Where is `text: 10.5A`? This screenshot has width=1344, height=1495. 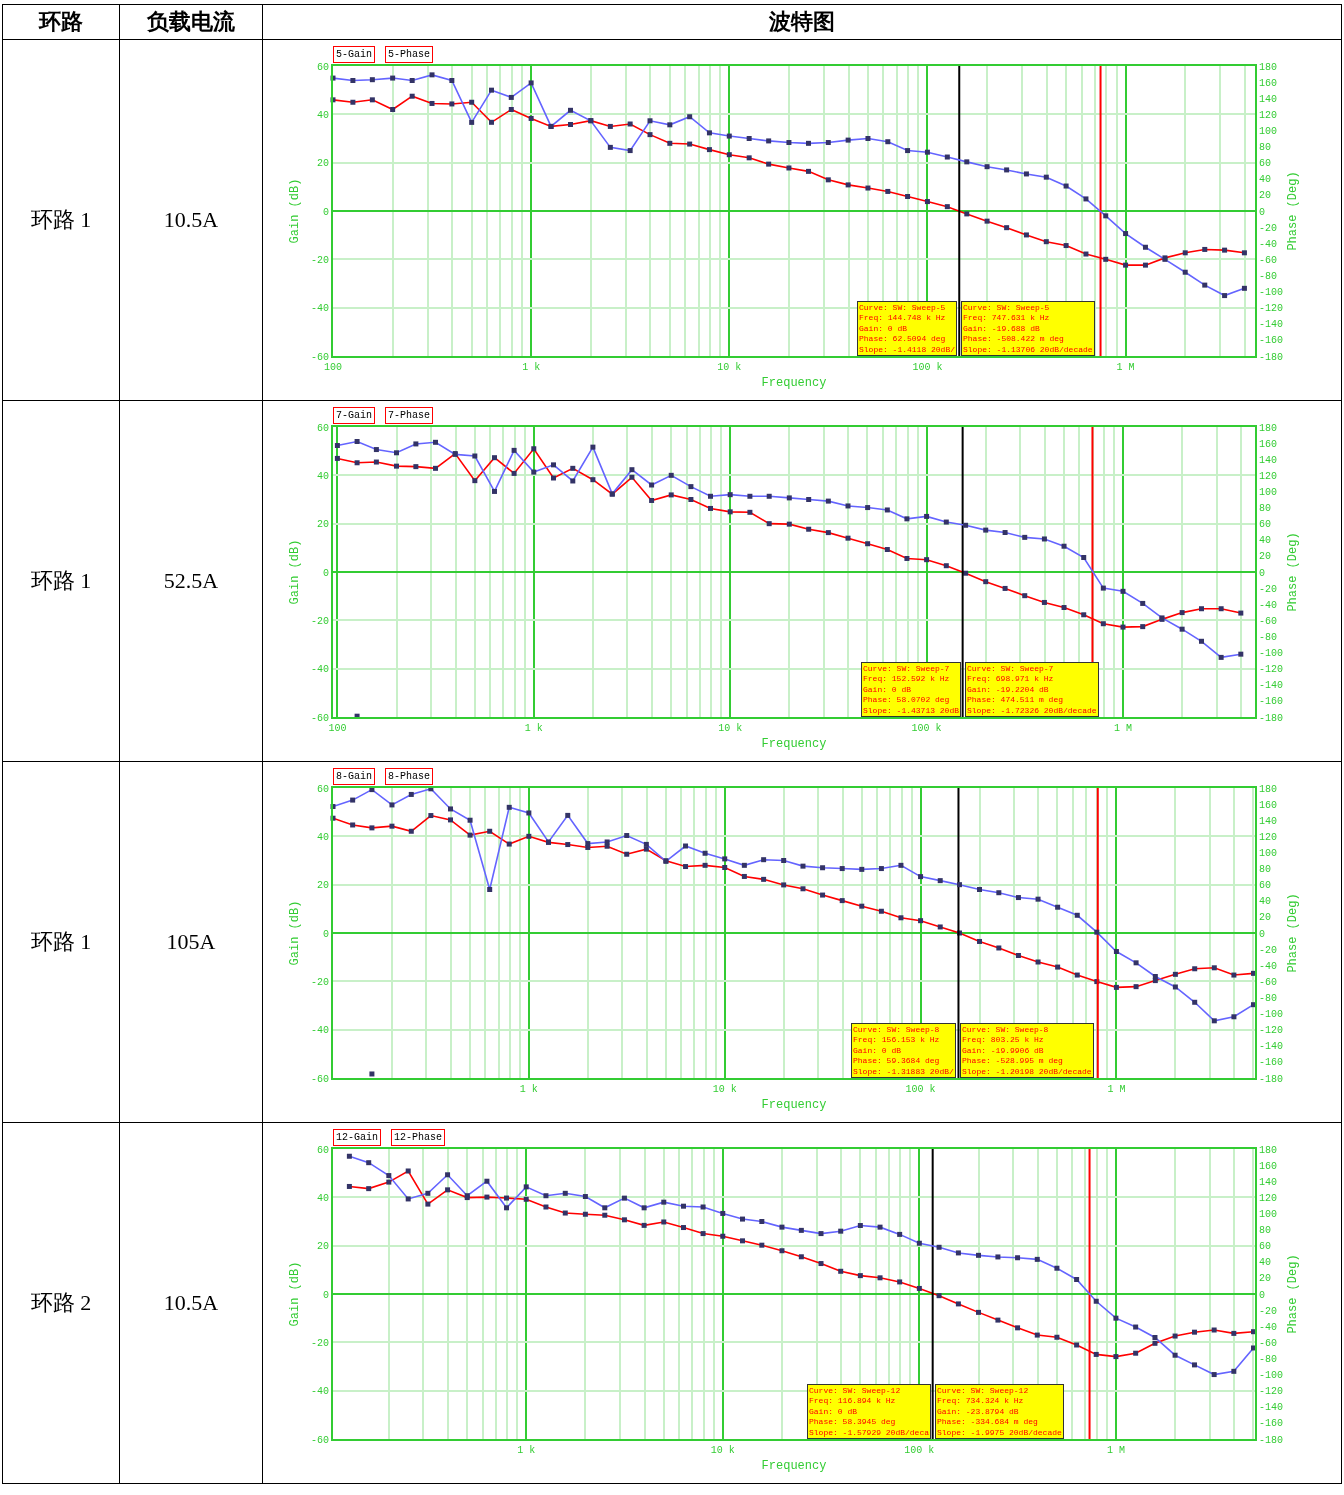
text: 10.5A is located at coordinates (191, 220).